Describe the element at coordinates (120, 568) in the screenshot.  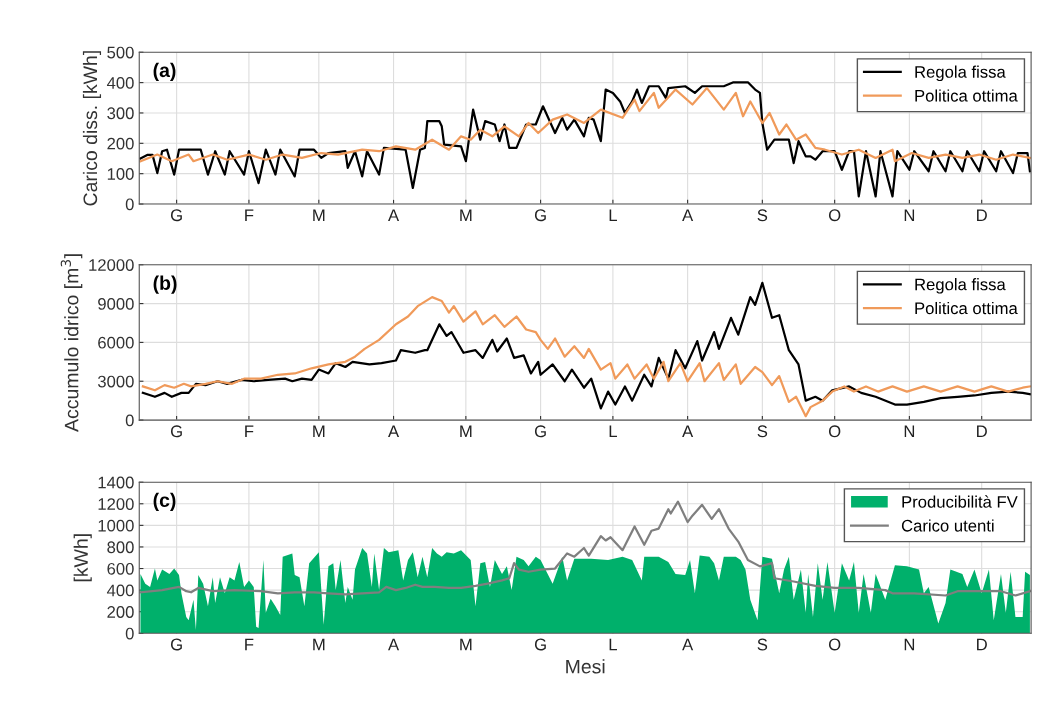
I see `y-tick-label: 600` at that location.